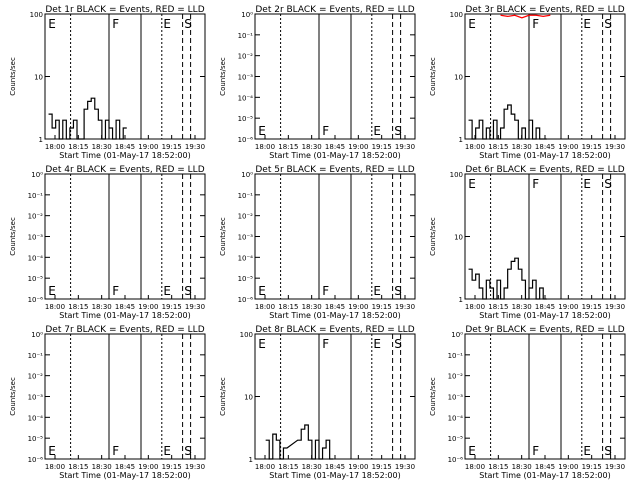 This screenshot has width=640, height=484. I want to click on y-tick-label: 10⁻⁵, so click(36, 279).